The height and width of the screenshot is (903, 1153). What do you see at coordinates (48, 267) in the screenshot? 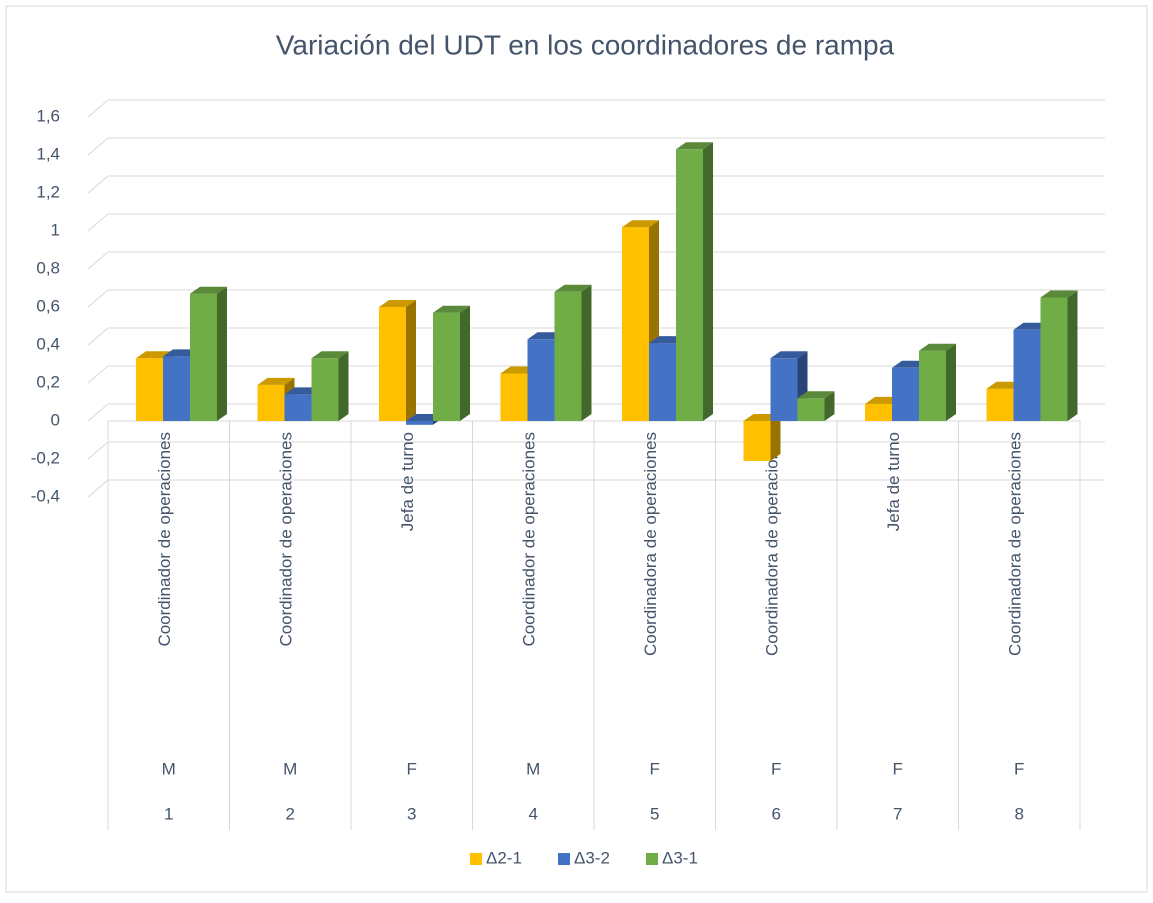
I see `y-tick-label: 0,8` at bounding box center [48, 267].